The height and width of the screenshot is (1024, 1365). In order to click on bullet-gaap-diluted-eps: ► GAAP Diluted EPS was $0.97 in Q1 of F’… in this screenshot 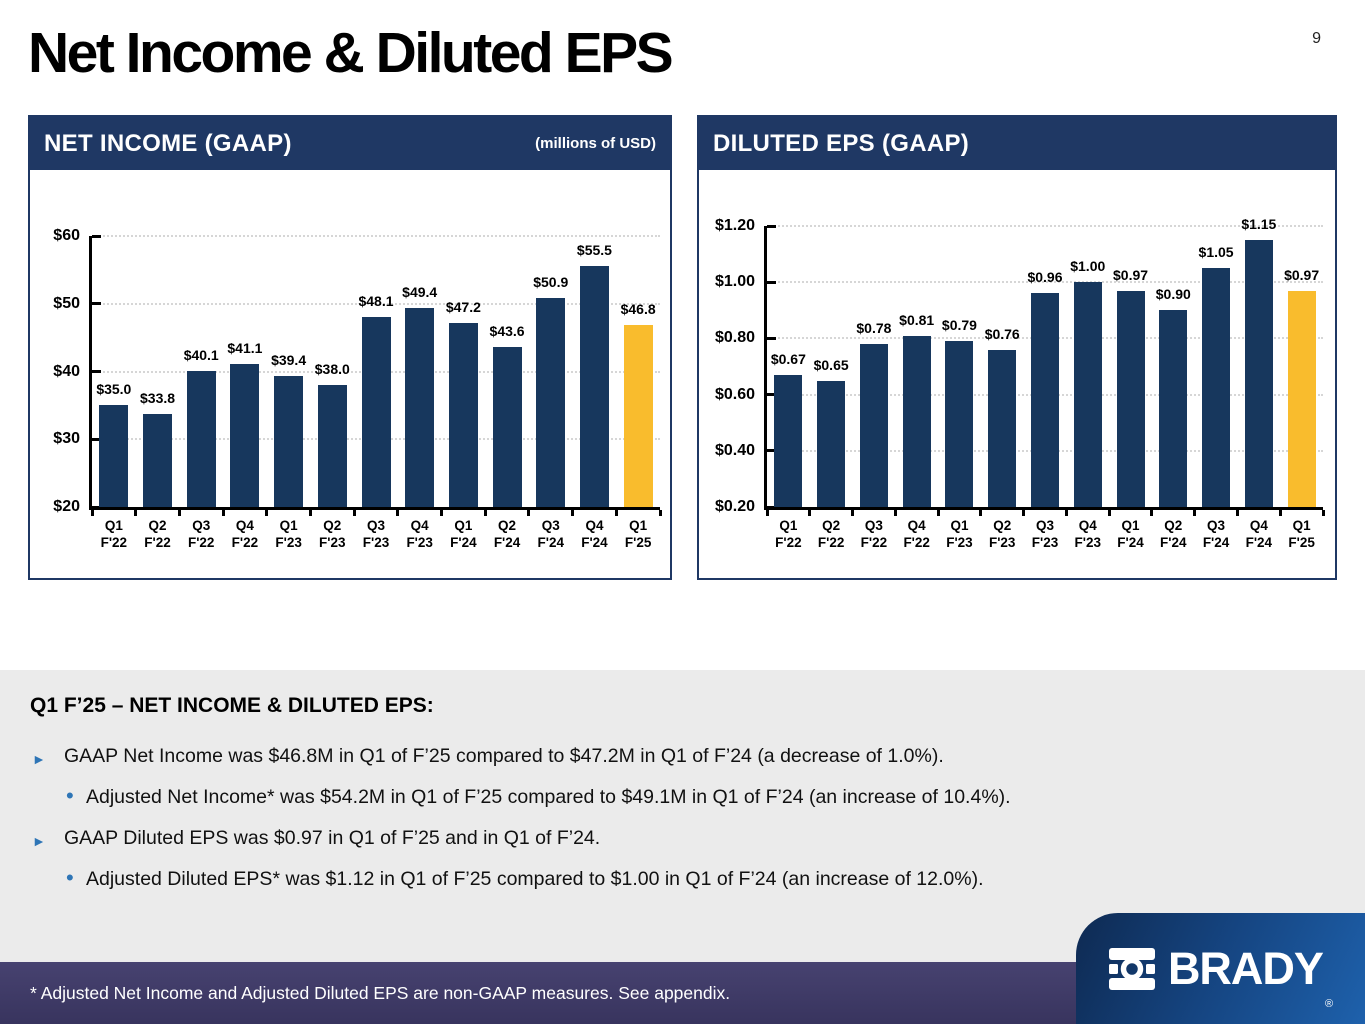, I will do `click(677, 838)`.